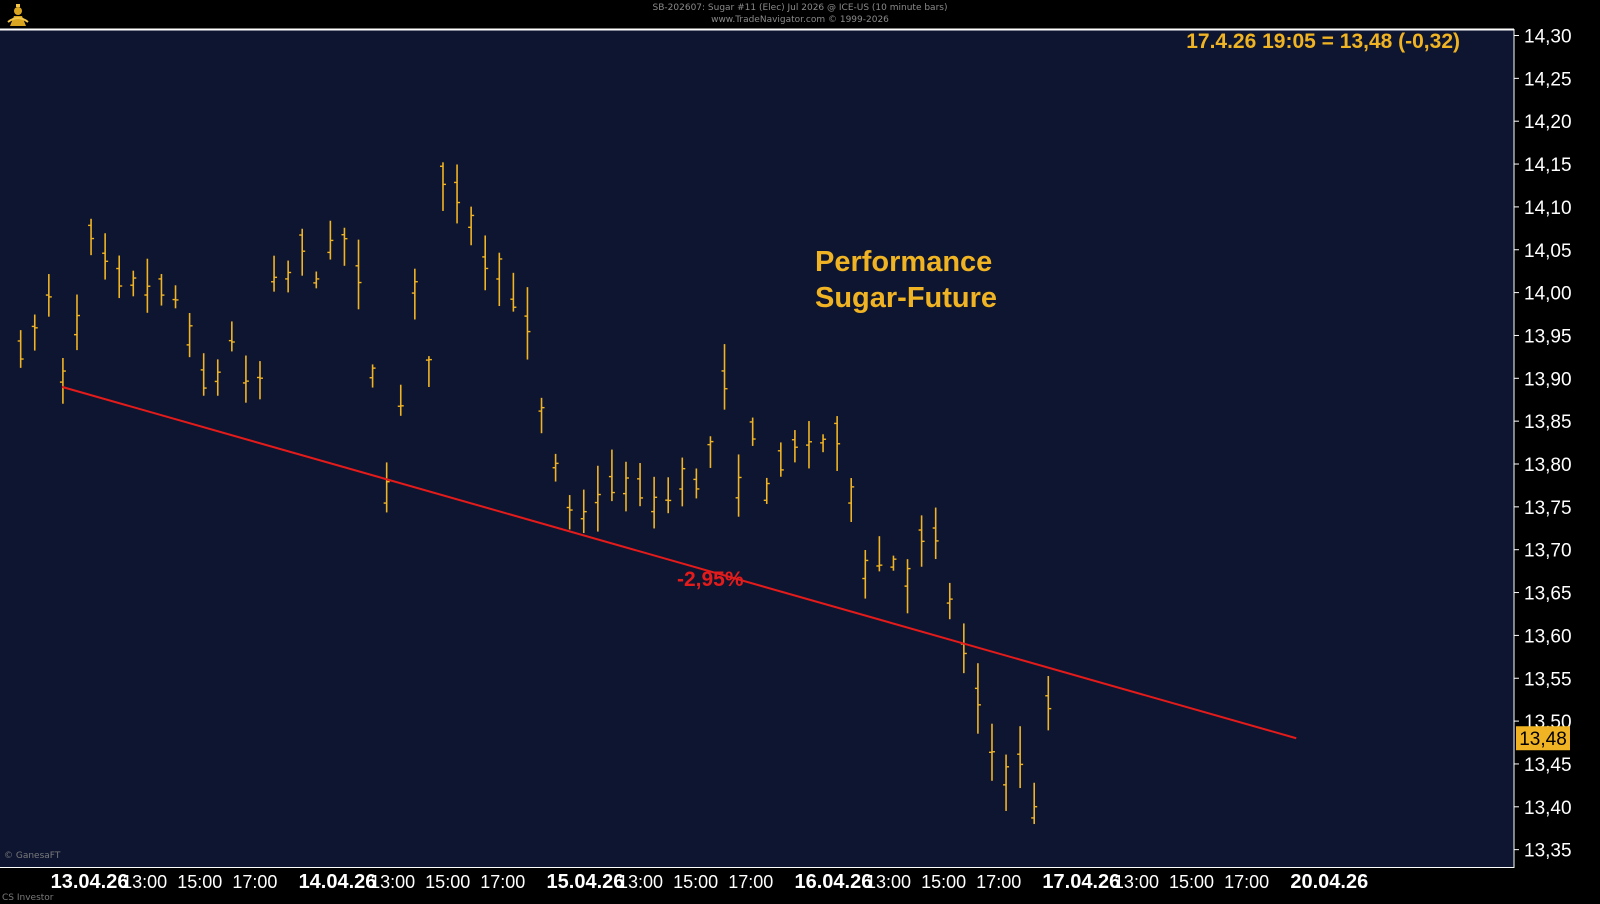 The image size is (1600, 904). What do you see at coordinates (1548, 336) in the screenshot?
I see `y-tick-label: 13,95` at bounding box center [1548, 336].